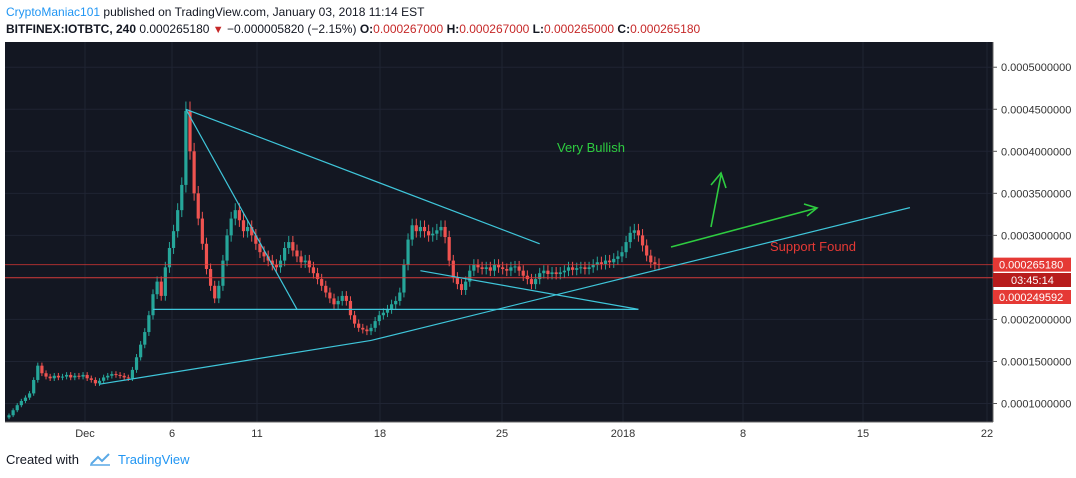 This screenshot has height=478, width=1076. Describe the element at coordinates (1036, 236) in the screenshot. I see `y-tick-label: 0.0003000000` at that location.